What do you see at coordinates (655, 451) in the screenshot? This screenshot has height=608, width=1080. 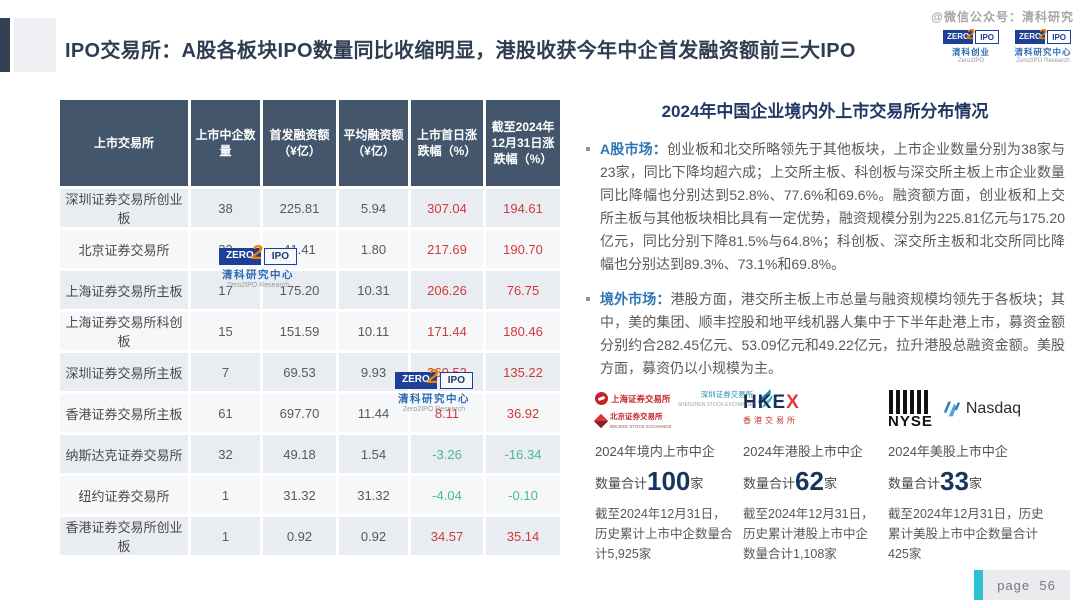 I see `stat-caption: 2024年境内上市中企` at bounding box center [655, 451].